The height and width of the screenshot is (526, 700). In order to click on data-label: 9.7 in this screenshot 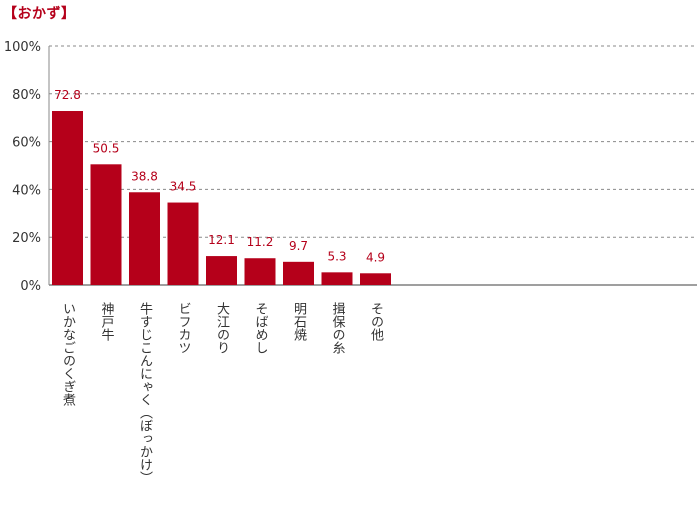, I will do `click(298, 246)`.